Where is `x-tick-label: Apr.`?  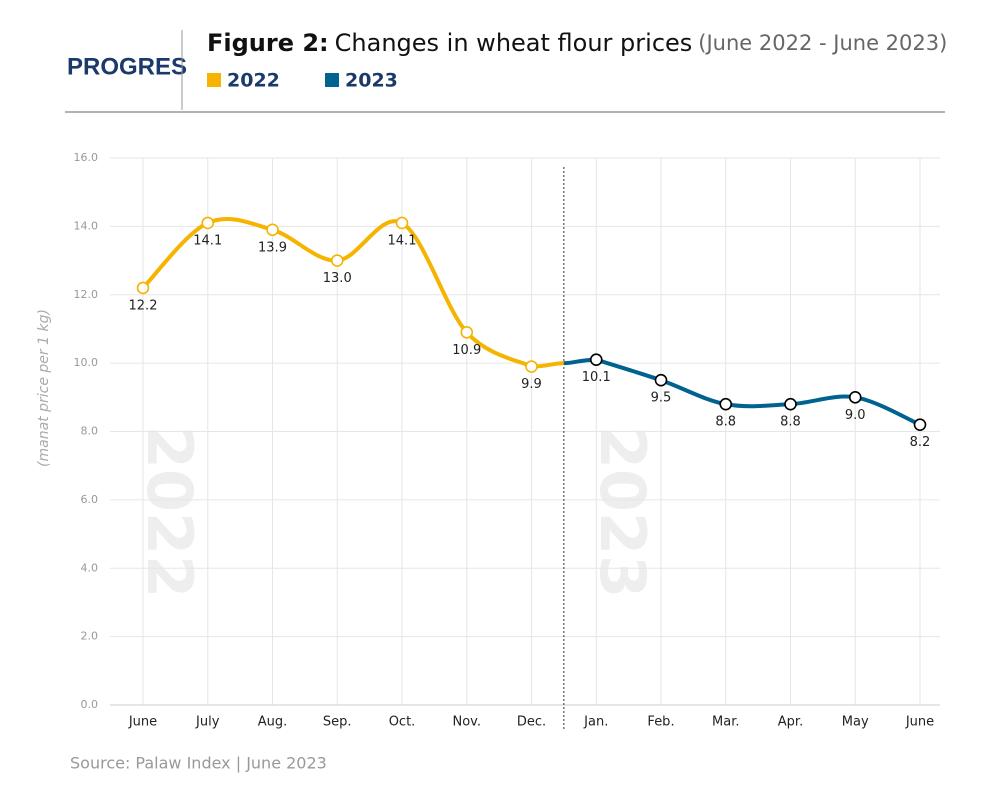 x-tick-label: Apr. is located at coordinates (790, 722).